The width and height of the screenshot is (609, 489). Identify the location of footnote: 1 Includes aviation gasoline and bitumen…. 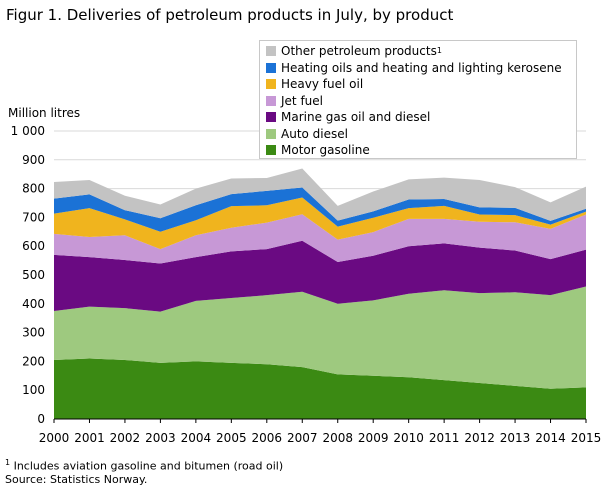
(144, 465).